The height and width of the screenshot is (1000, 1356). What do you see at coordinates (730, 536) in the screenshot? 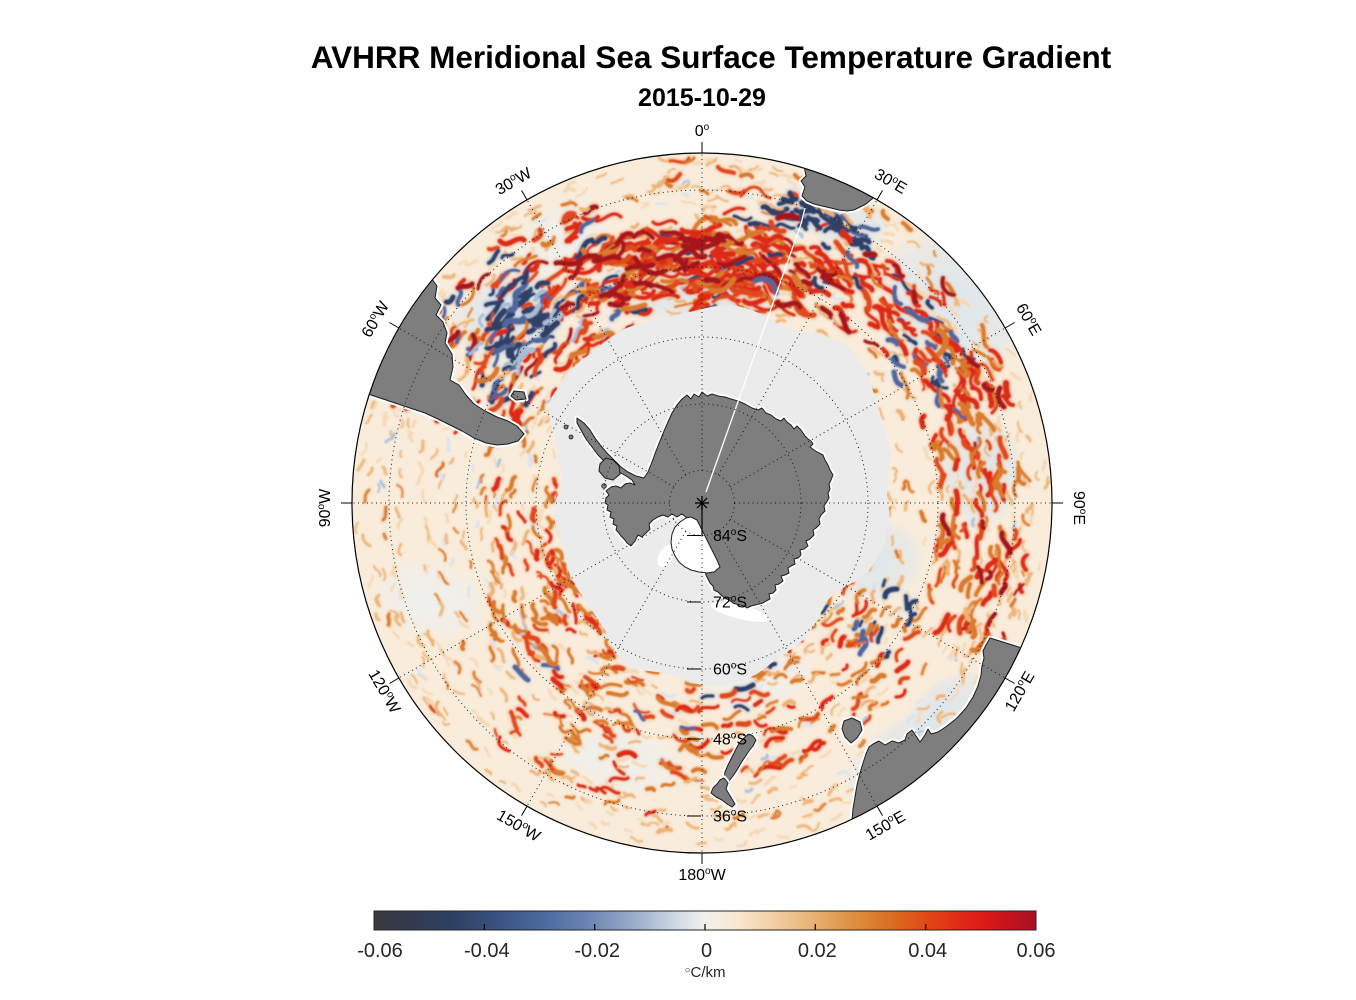
I see `svg-text: 84oS` at bounding box center [730, 536].